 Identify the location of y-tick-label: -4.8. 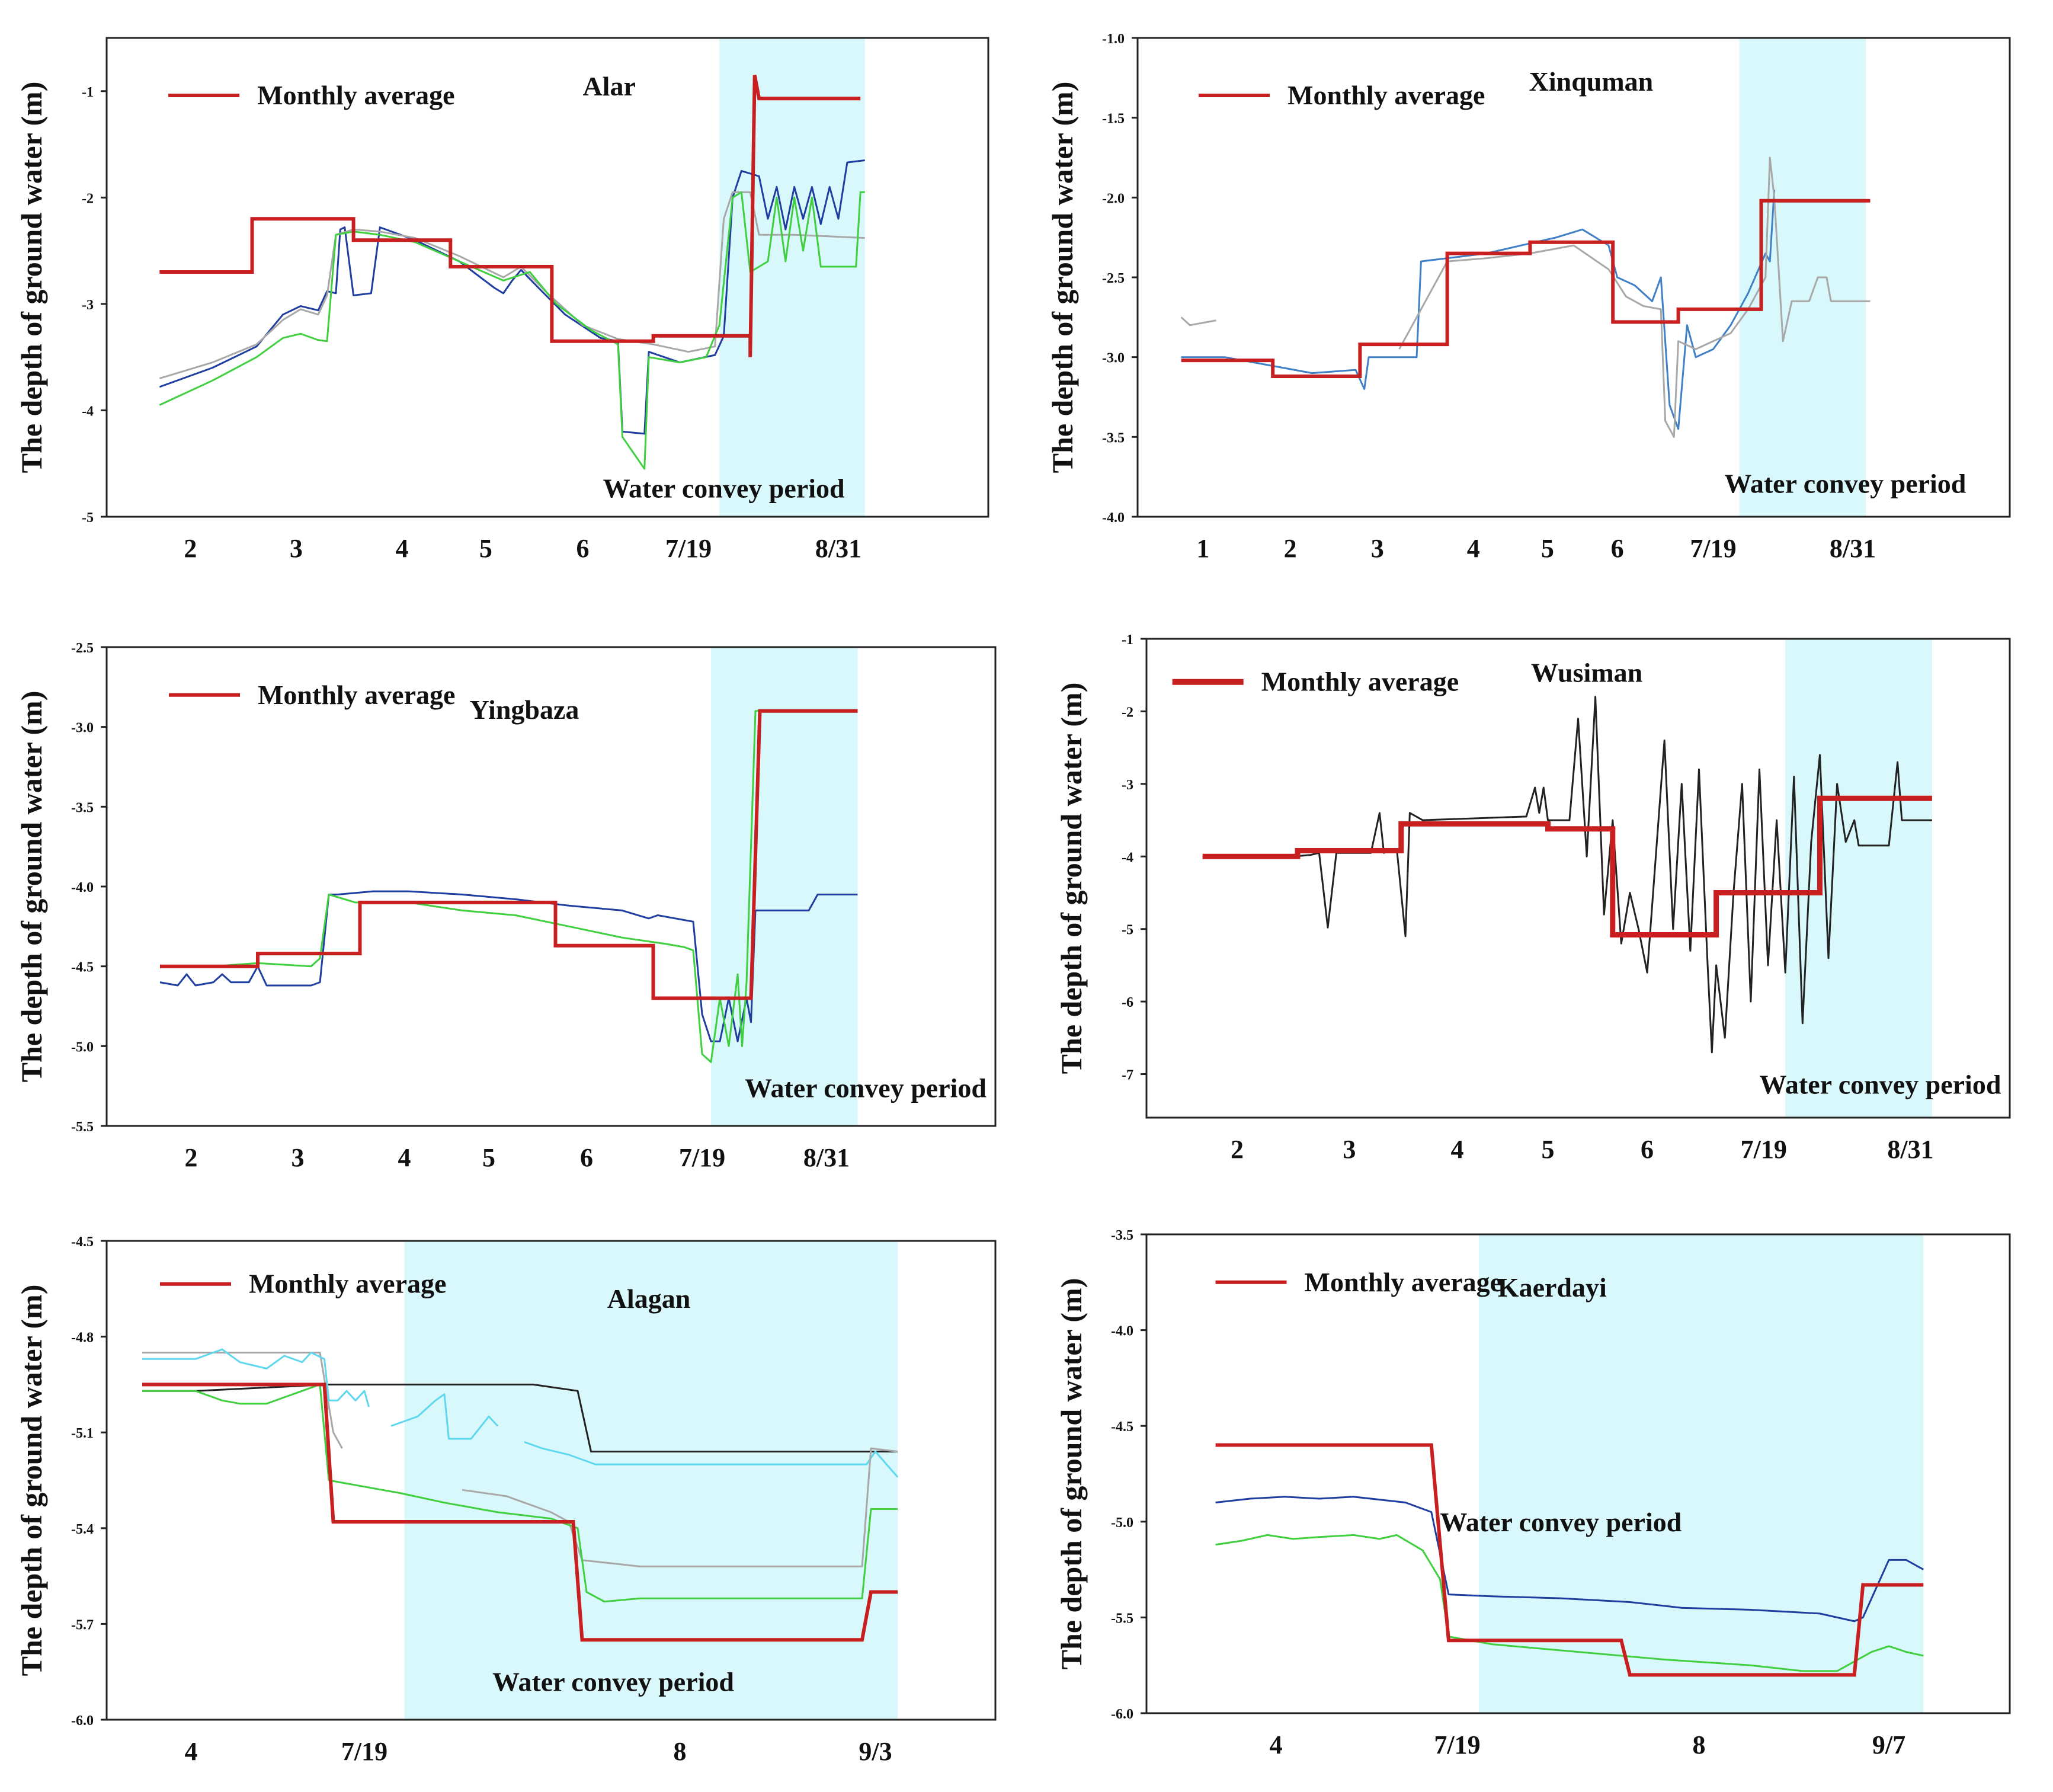
(83, 1338).